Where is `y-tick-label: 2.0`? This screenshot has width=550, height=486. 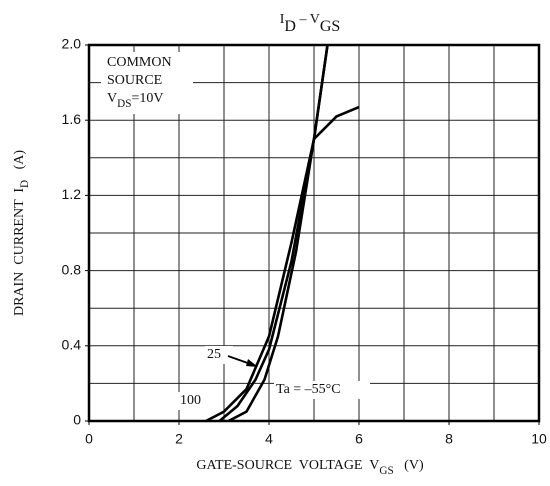
y-tick-label: 2.0 is located at coordinates (72, 44).